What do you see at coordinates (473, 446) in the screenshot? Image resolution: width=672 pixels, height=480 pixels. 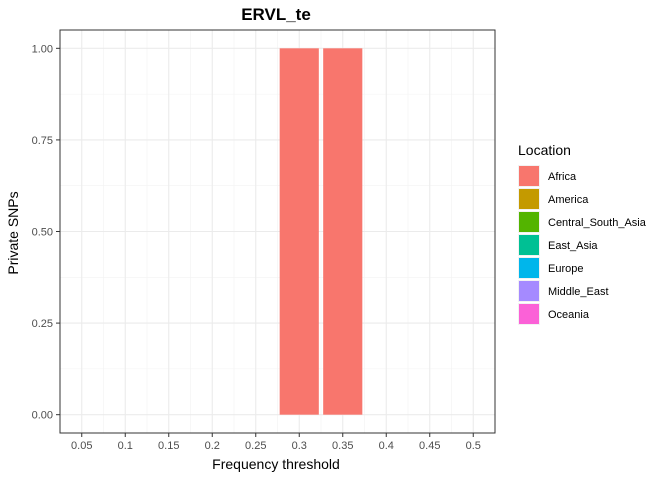 I see `x-tick-label: 0.5` at bounding box center [473, 446].